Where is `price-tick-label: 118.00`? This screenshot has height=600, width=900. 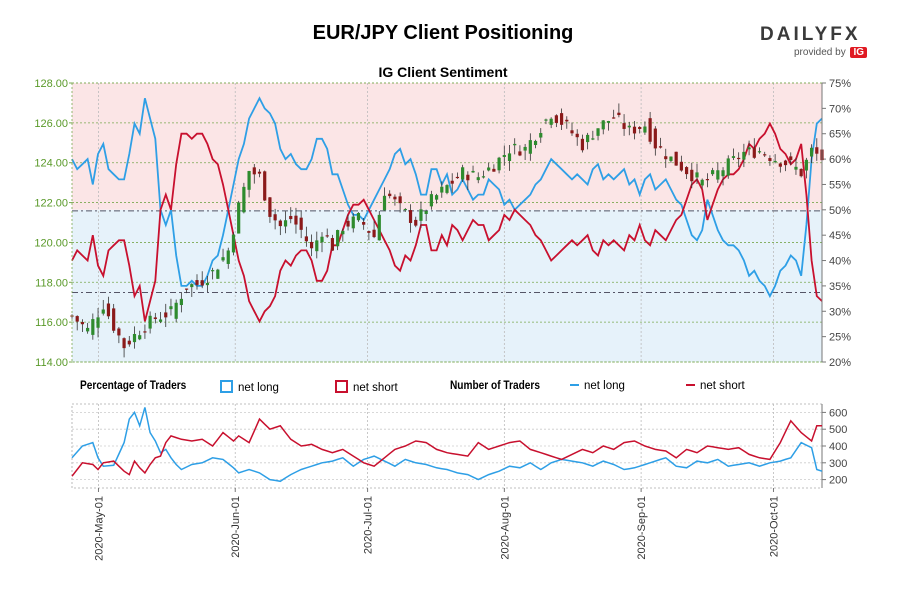
price-tick-label: 118.00 is located at coordinates (51, 283).